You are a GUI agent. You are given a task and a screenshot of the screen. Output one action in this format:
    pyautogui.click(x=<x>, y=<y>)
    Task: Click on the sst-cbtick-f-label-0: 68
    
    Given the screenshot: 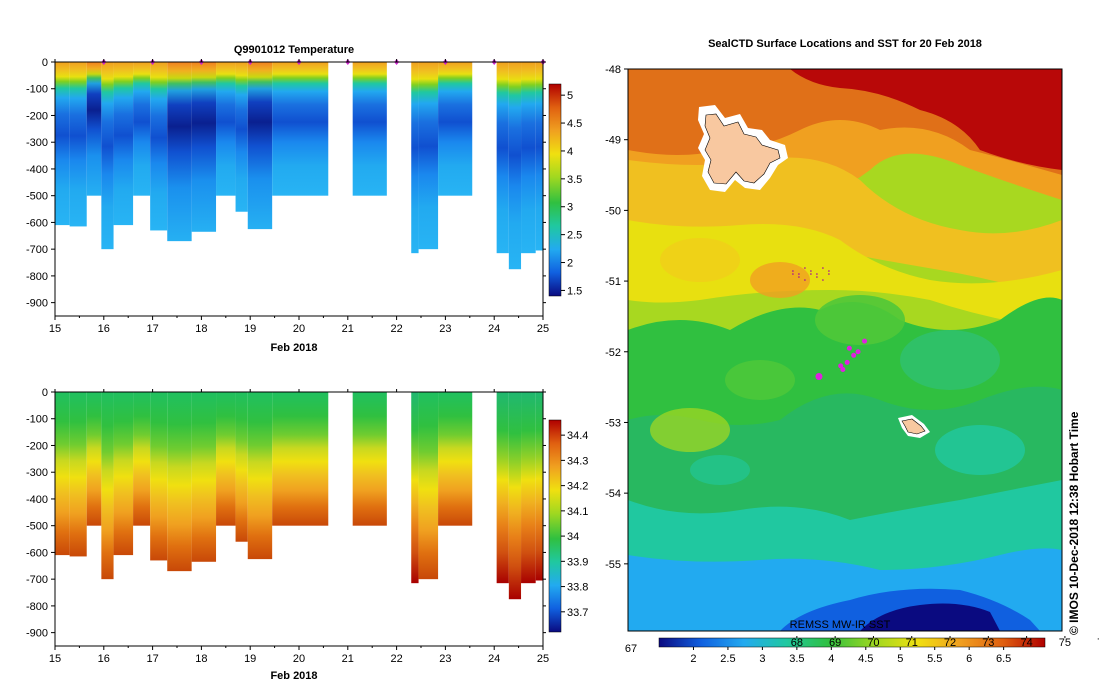 What is the action you would take?
    pyautogui.click(x=797, y=643)
    